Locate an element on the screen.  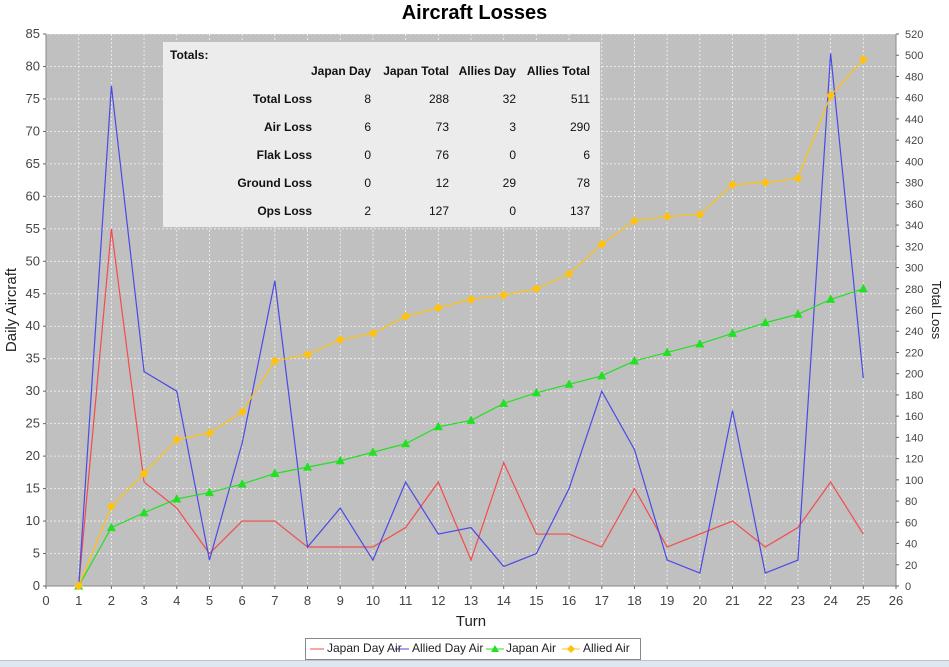
totals-row-label: Air Loss is located at coordinates (287, 127).